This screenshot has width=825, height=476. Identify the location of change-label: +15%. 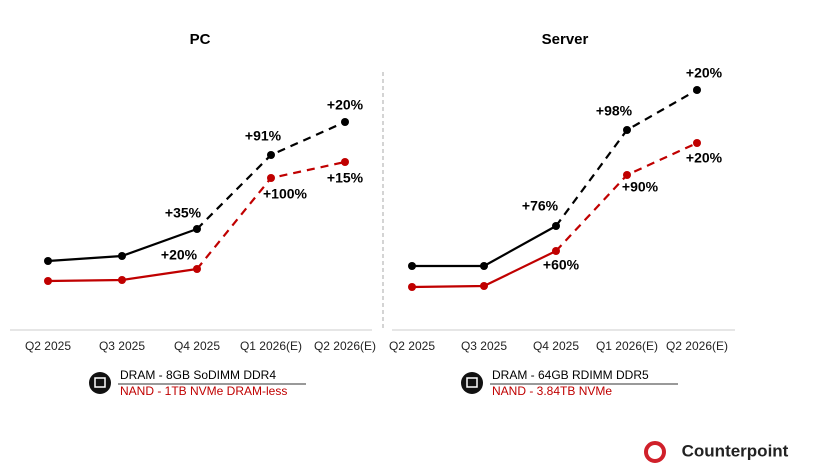
(345, 178).